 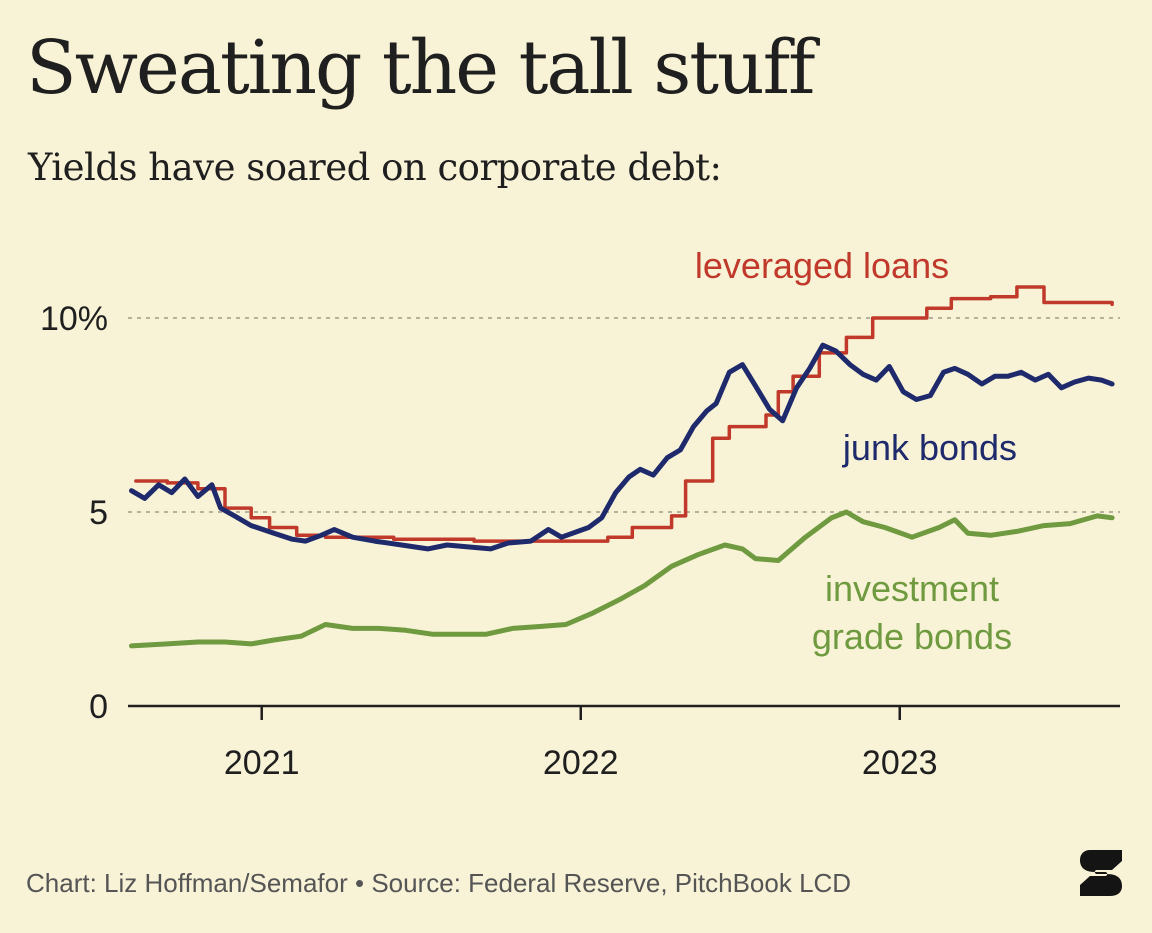 I want to click on chart-subtitle: Yields have soared on corporate debt:, so click(x=375, y=167).